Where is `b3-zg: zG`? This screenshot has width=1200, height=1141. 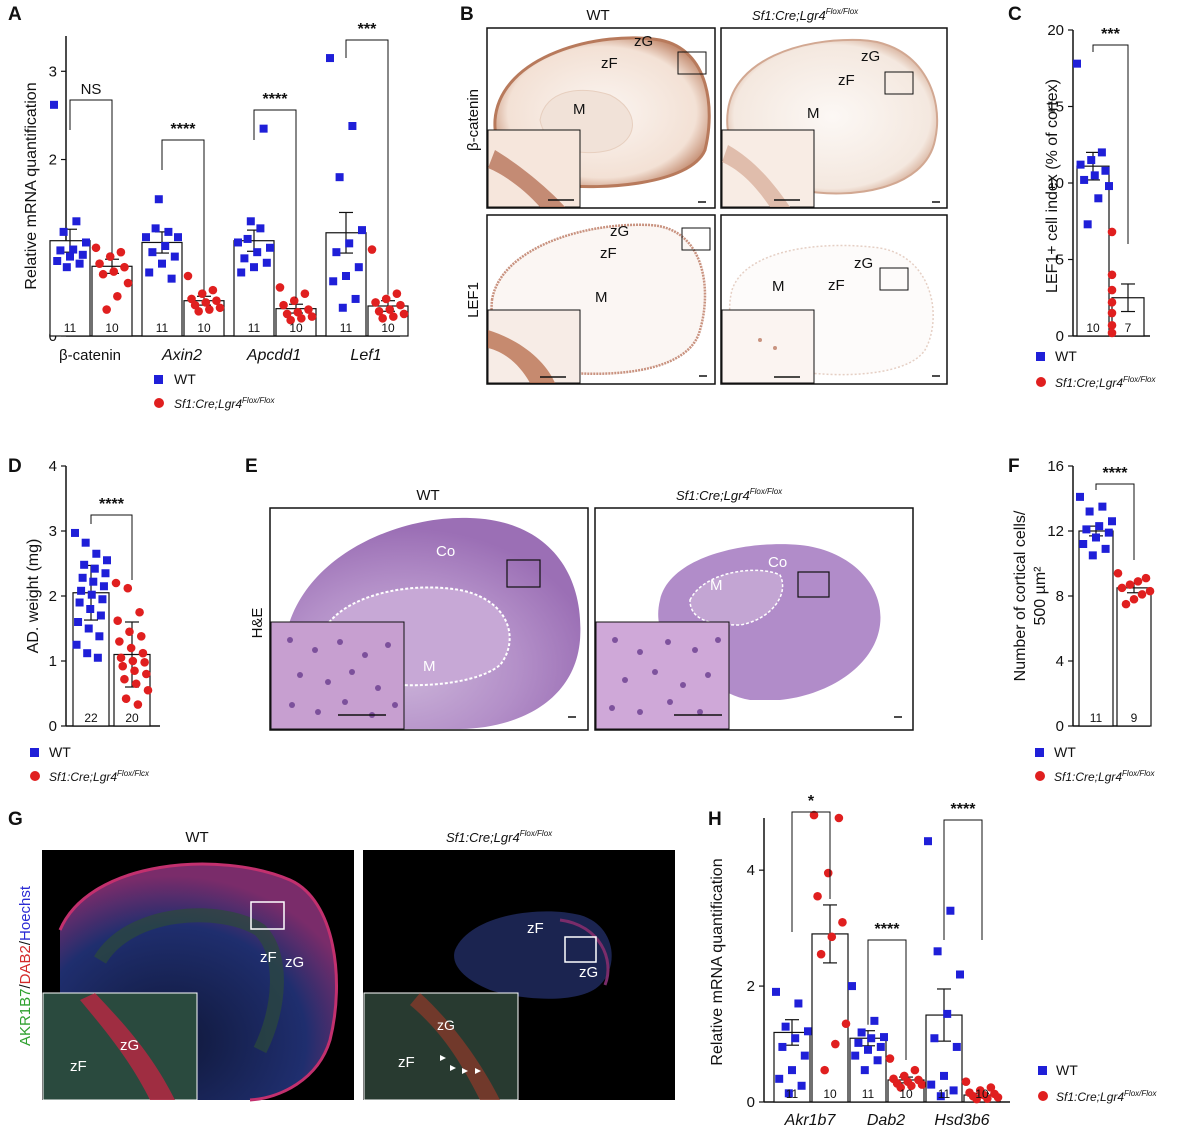 b3-zg: zG is located at coordinates (619, 231).